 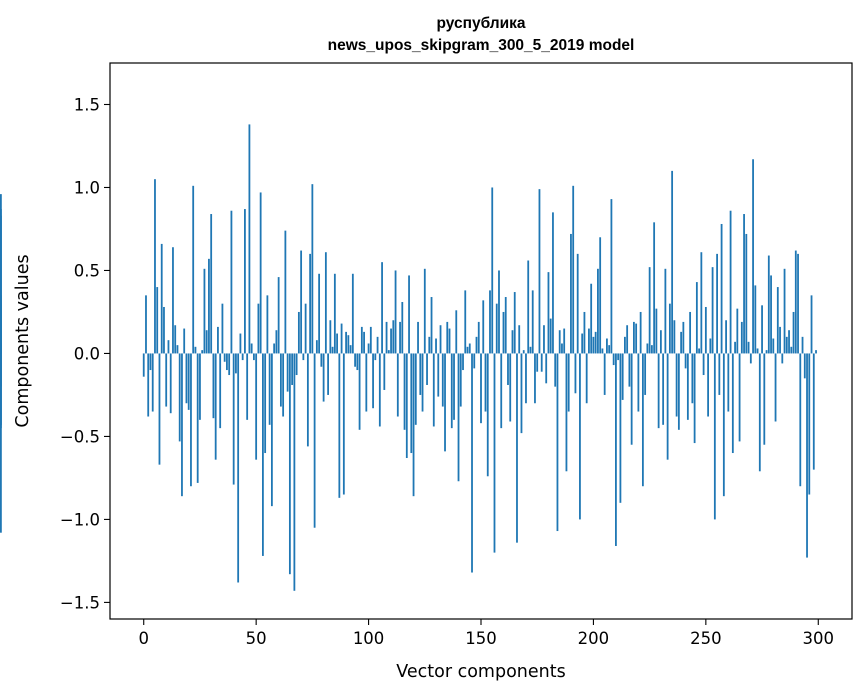 What do you see at coordinates (256, 638) in the screenshot?
I see `x-tick-label: 50` at bounding box center [256, 638].